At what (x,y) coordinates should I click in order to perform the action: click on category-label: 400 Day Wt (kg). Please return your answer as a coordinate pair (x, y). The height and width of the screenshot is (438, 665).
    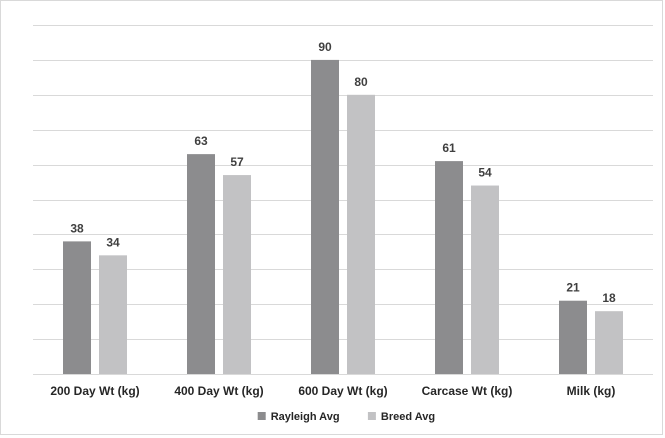
    Looking at the image, I should click on (218, 391).